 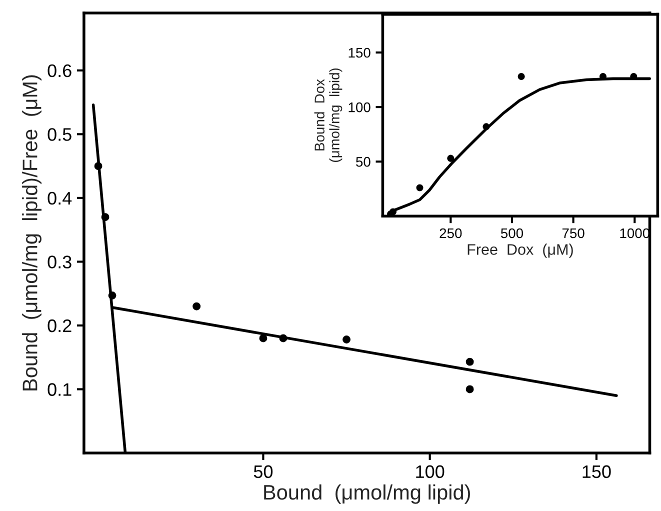 I want to click on x-tick-label: 100, so click(x=430, y=471).